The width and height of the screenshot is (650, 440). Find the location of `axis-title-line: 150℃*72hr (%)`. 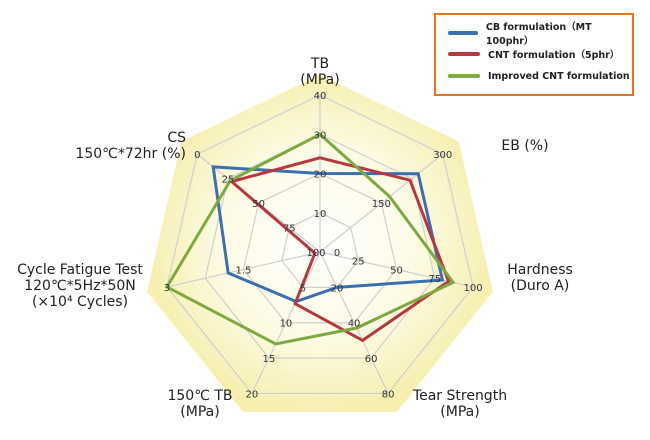

axis-title-line: 150℃*72hr (%) is located at coordinates (130, 154).